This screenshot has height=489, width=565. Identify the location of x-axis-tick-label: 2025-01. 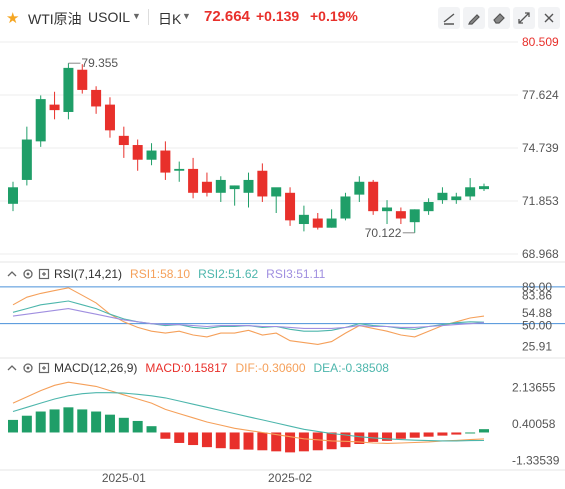
(124, 478).